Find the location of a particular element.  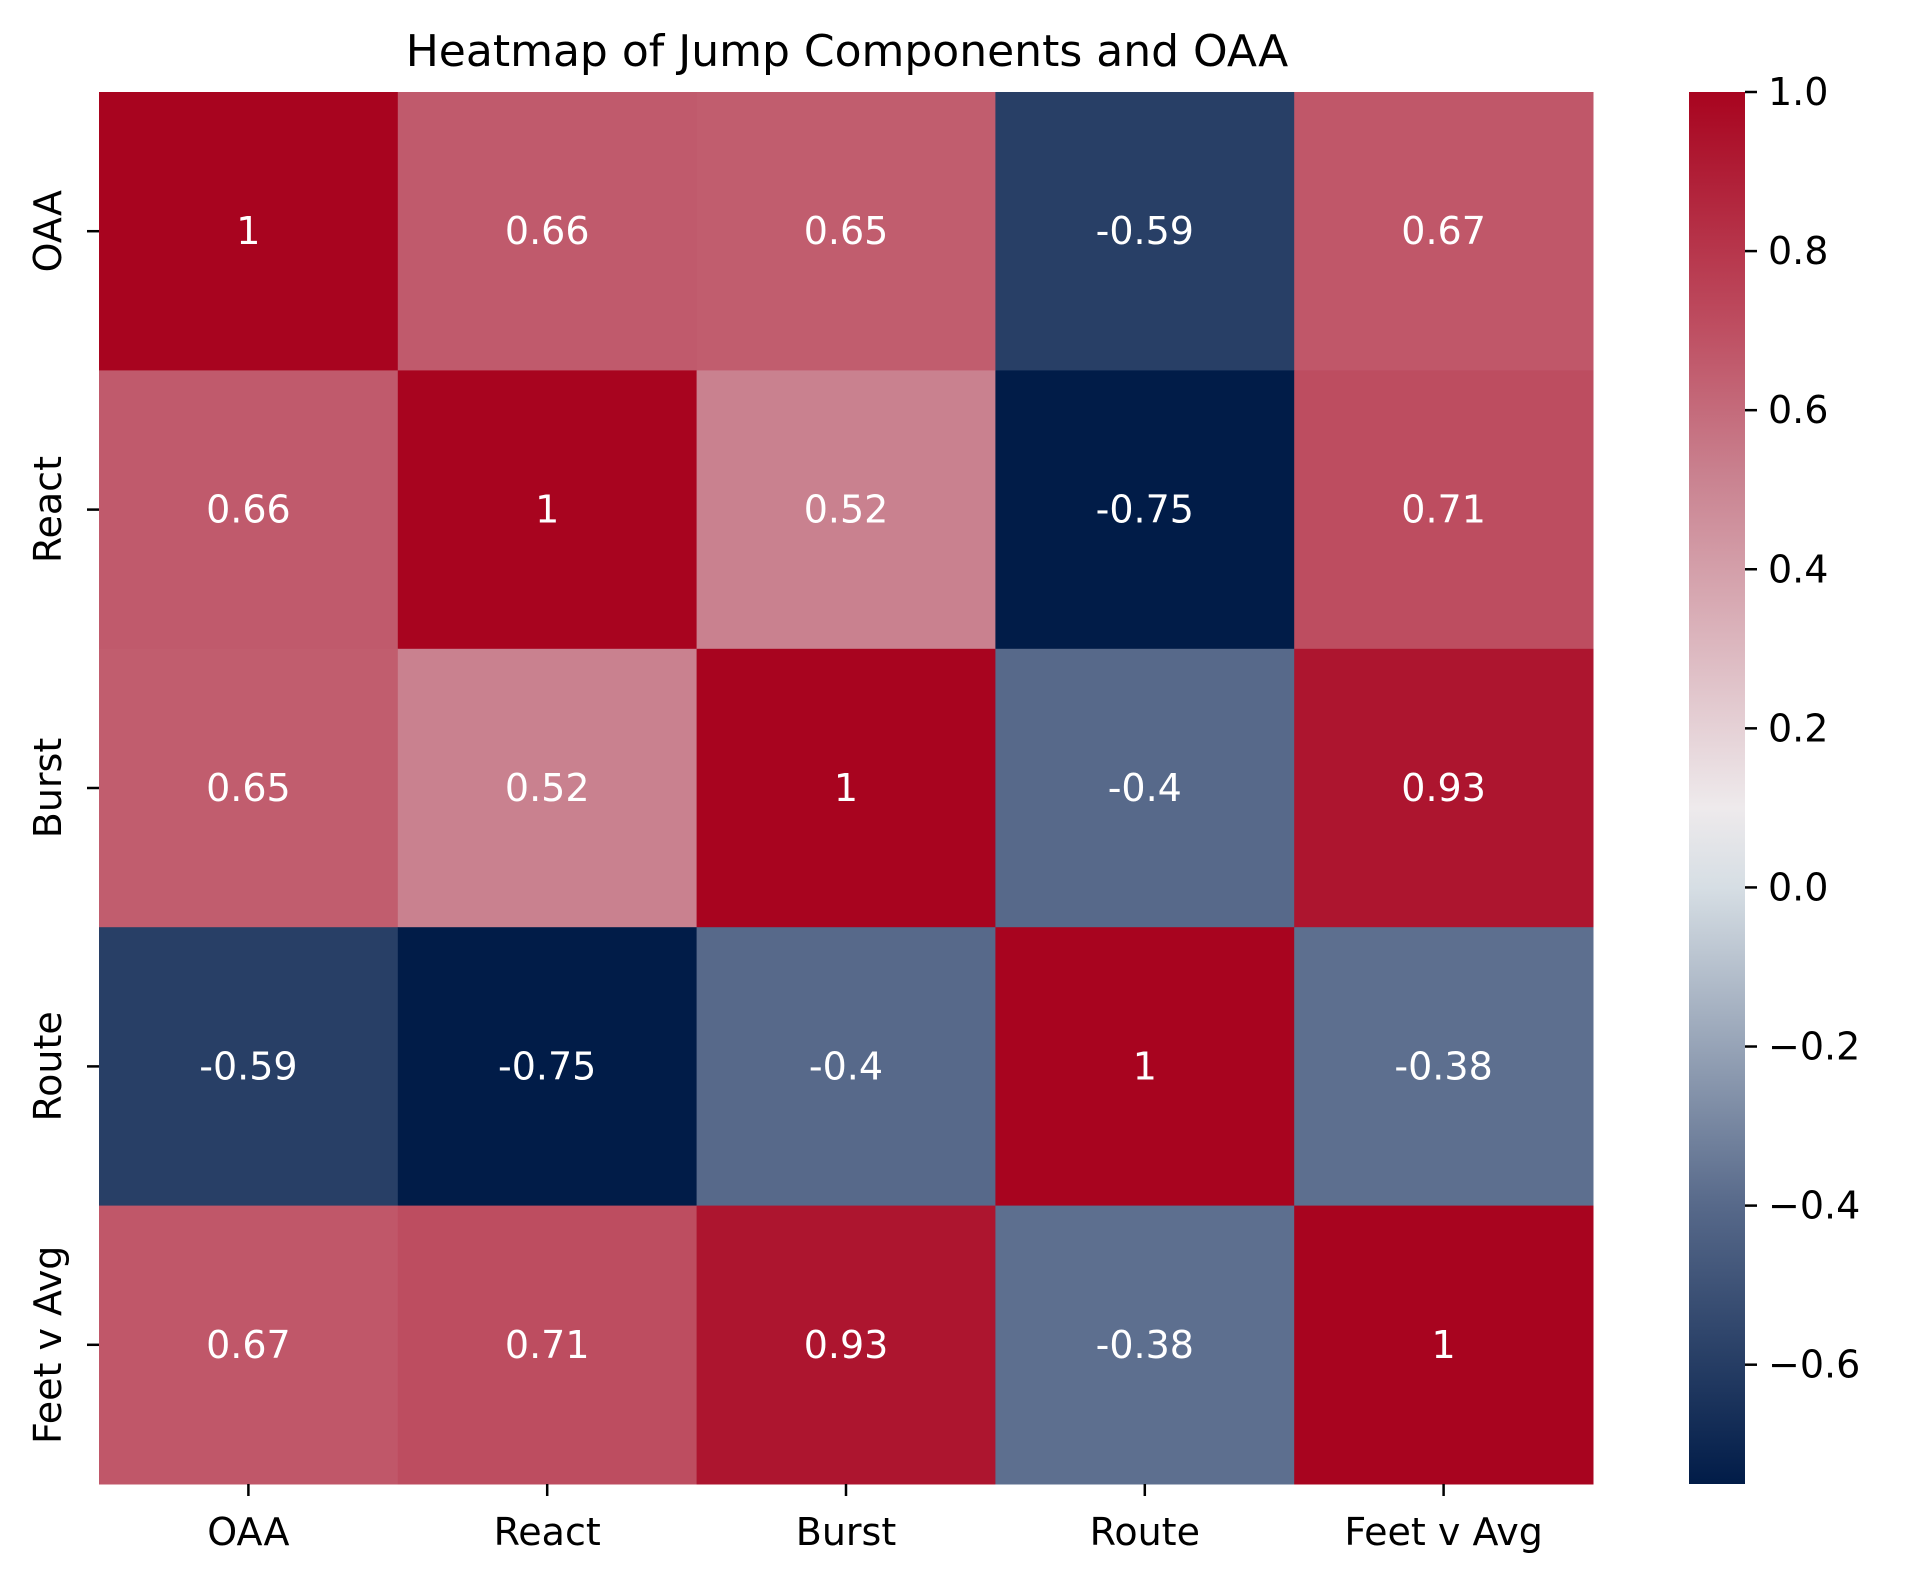

cell-value-label-2-4: 0.93 is located at coordinates (1443, 788).